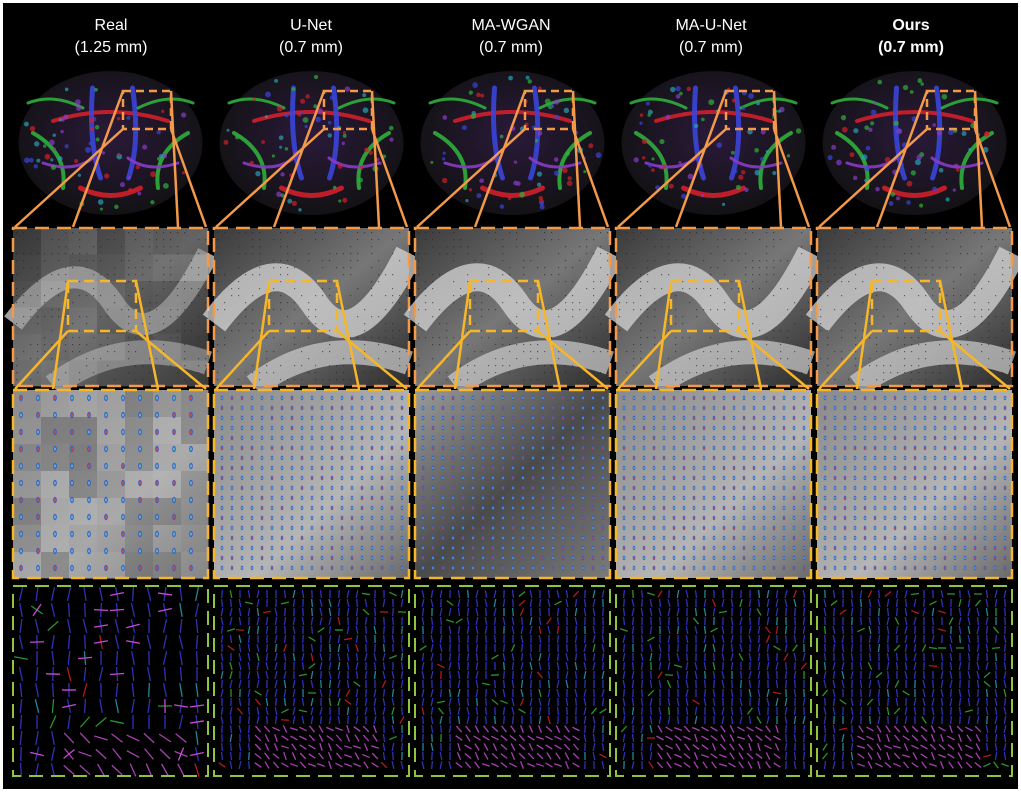  Describe the element at coordinates (111, 25) in the screenshot. I see `column-title: Real` at that location.